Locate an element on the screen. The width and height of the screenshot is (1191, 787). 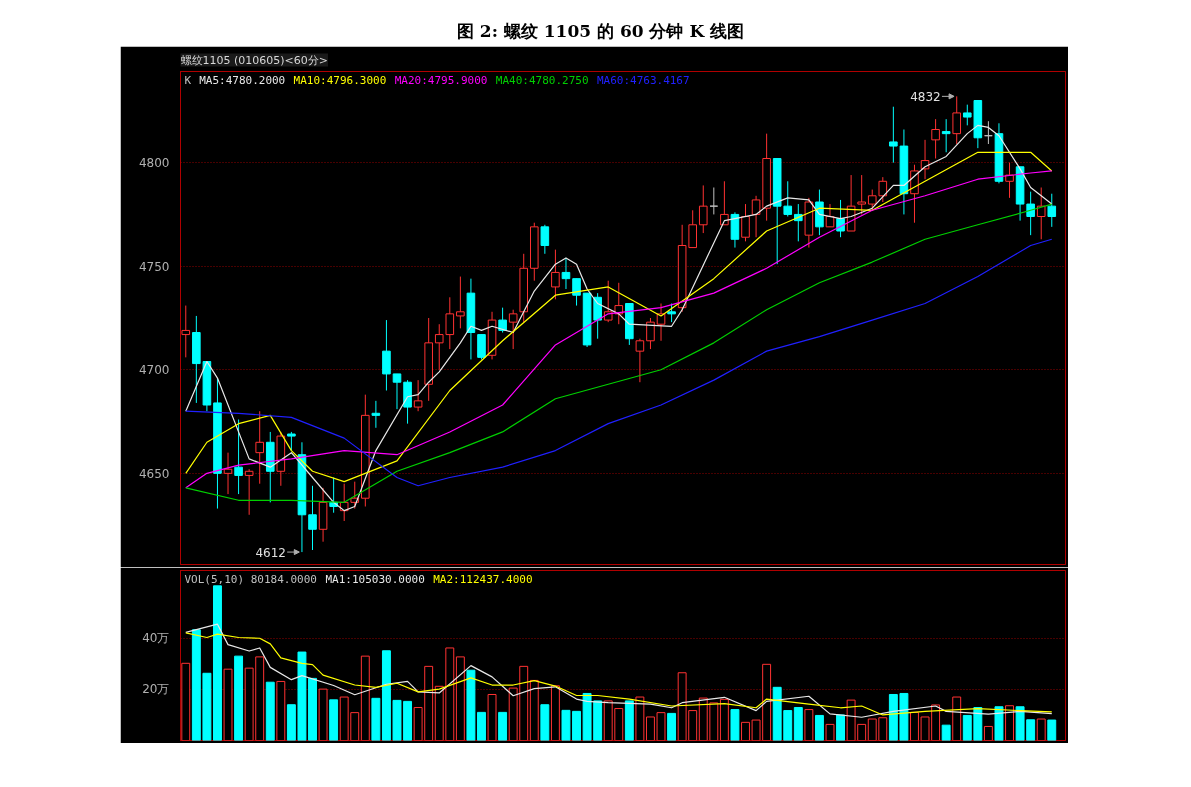
annotation: 4612 is located at coordinates (270, 552).